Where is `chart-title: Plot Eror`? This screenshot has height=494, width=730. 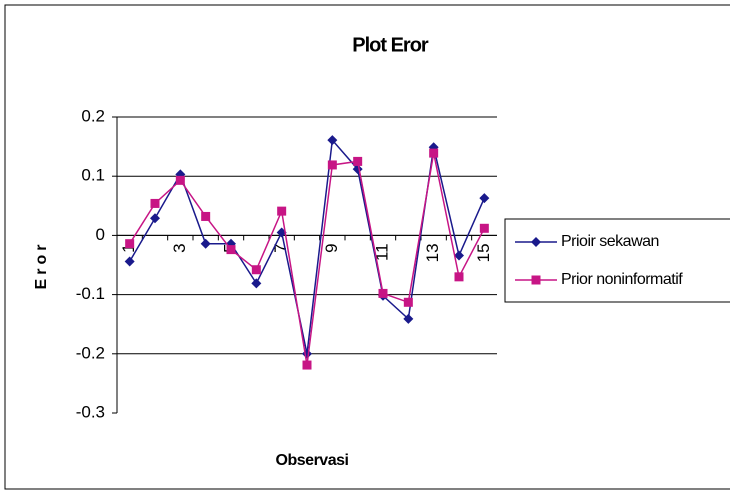 chart-title: Plot Eror is located at coordinates (390, 45).